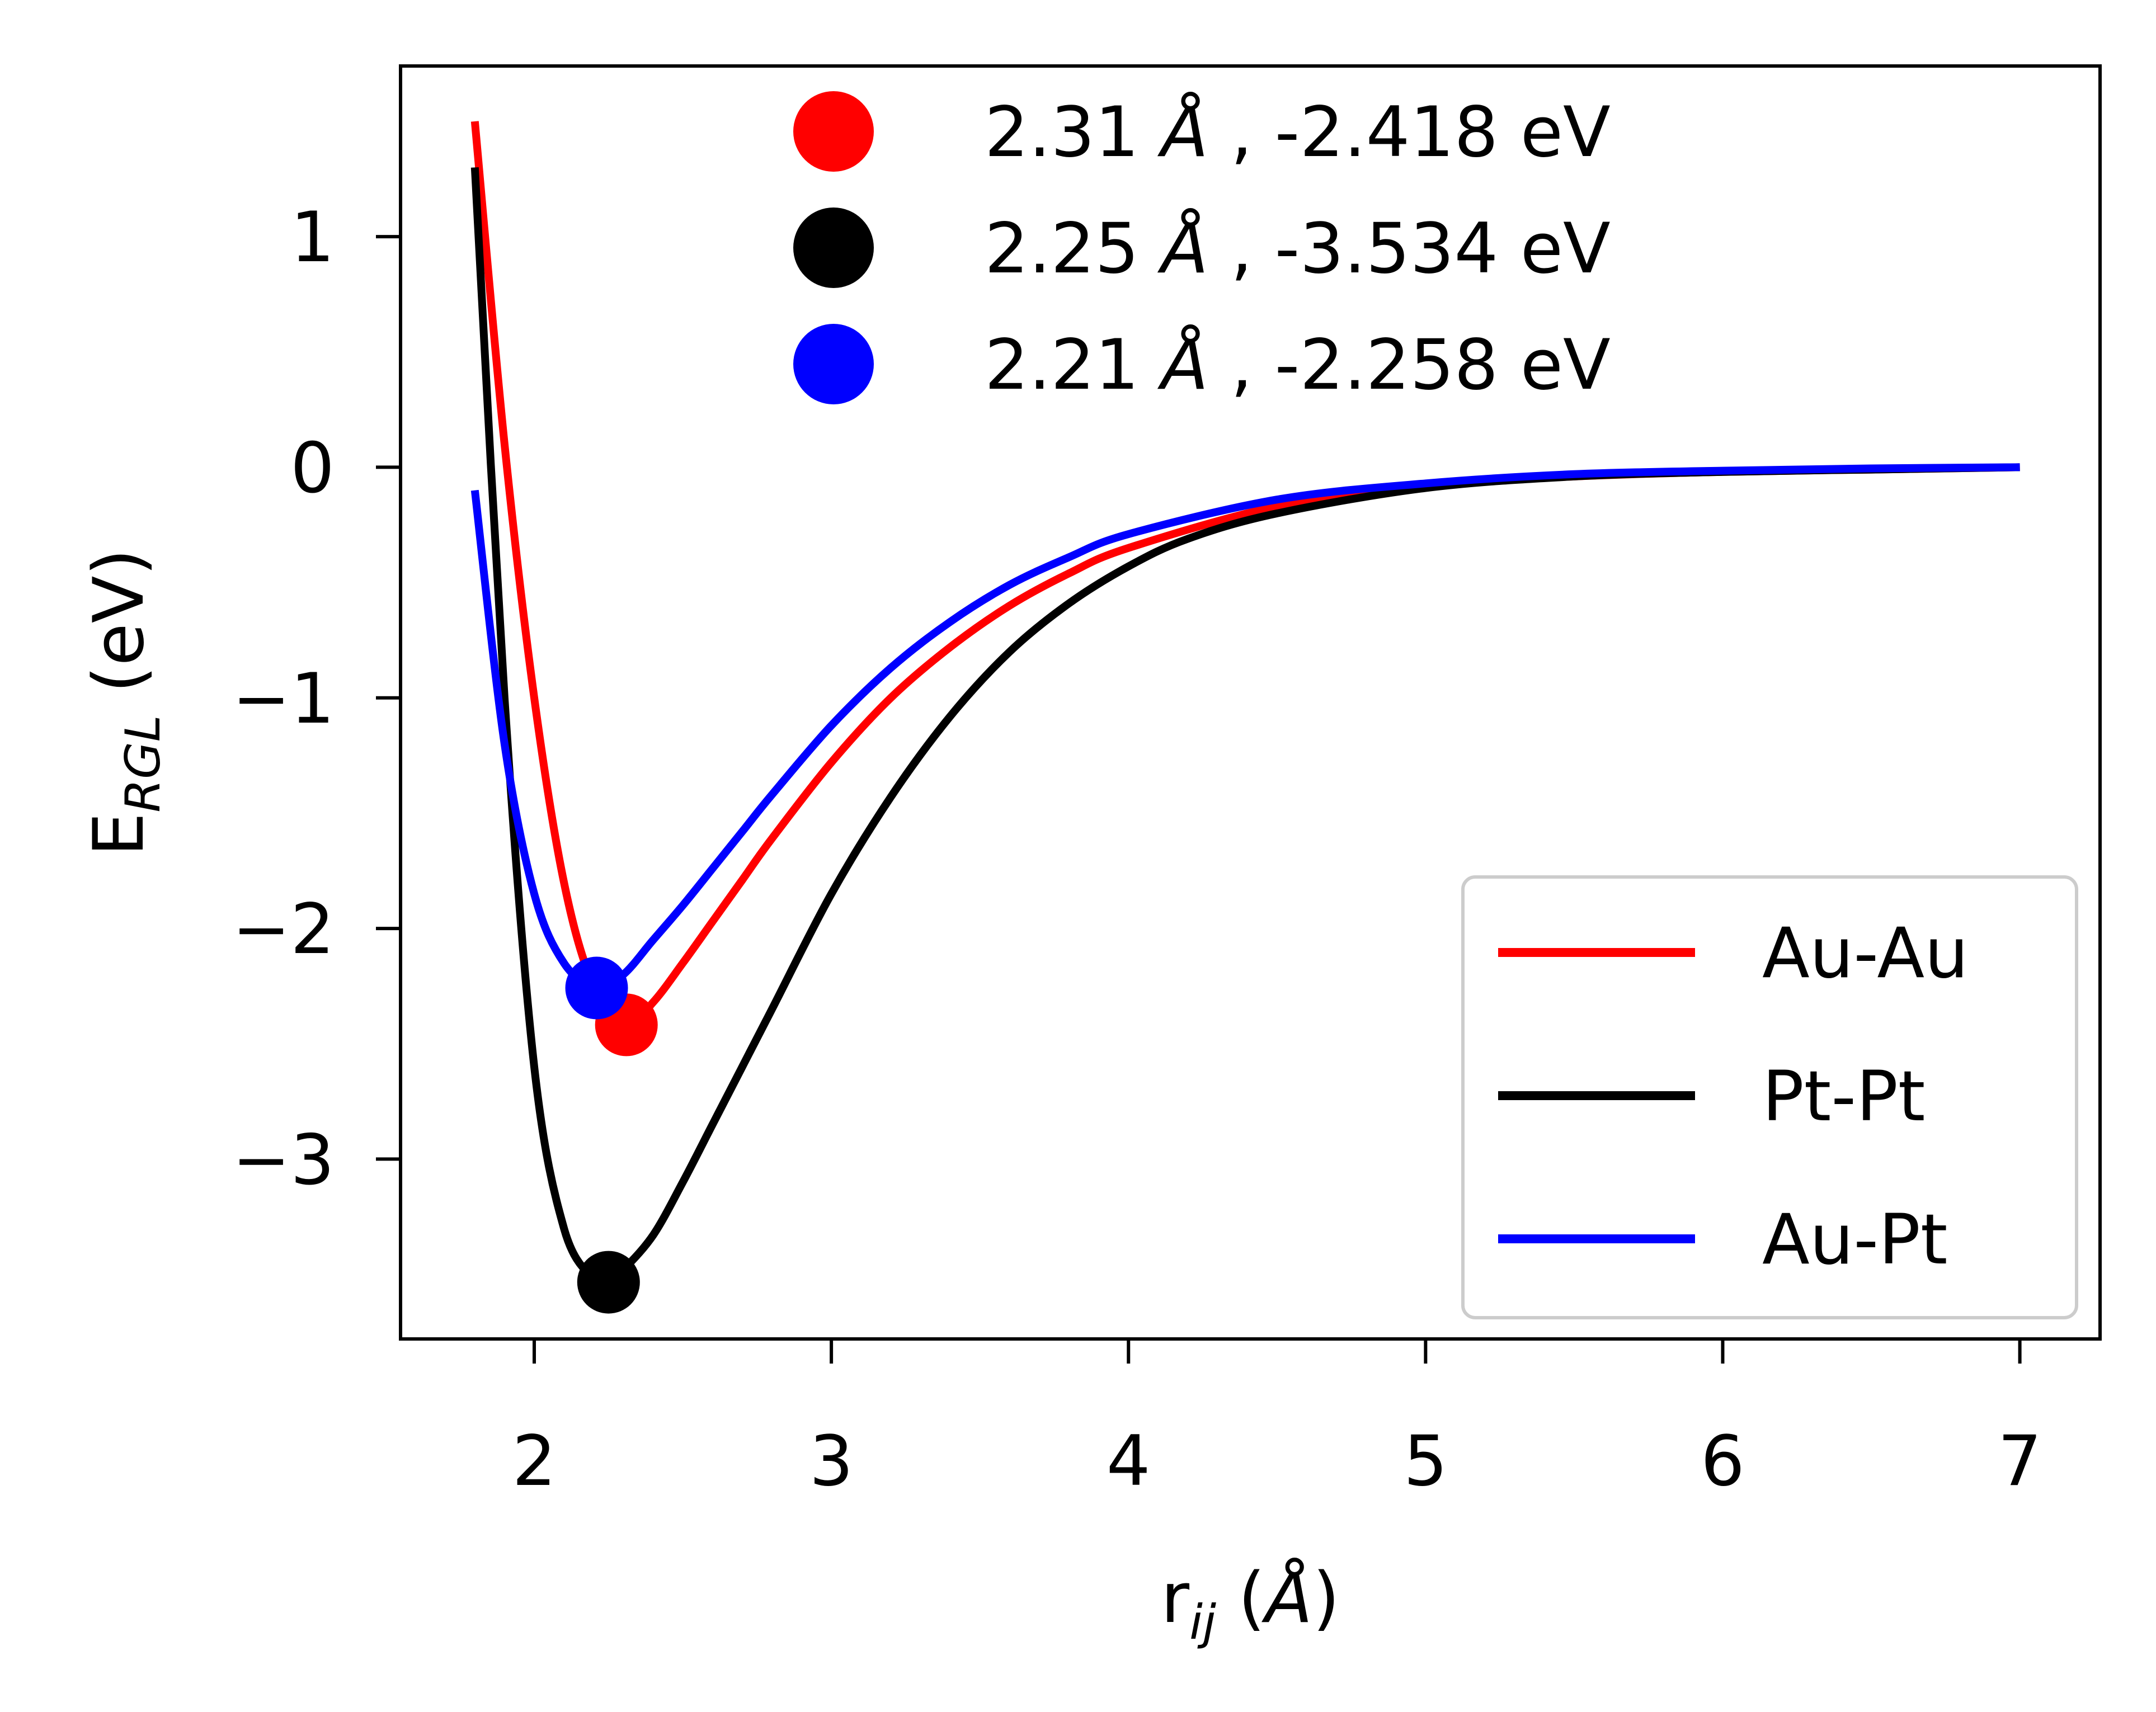 The width and height of the screenshot is (2156, 1712). What do you see at coordinates (1298, 364) in the screenshot?
I see `minima-legend-label-3: 2.21 Å , -2.258 eV` at bounding box center [1298, 364].